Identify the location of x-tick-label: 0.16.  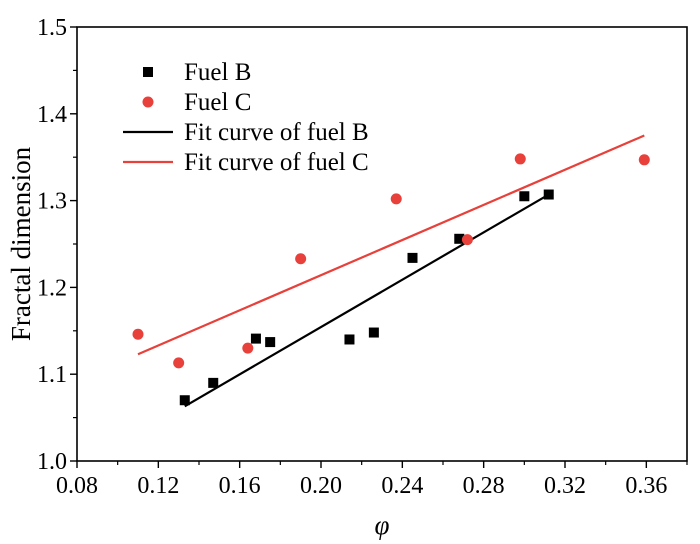
(240, 486).